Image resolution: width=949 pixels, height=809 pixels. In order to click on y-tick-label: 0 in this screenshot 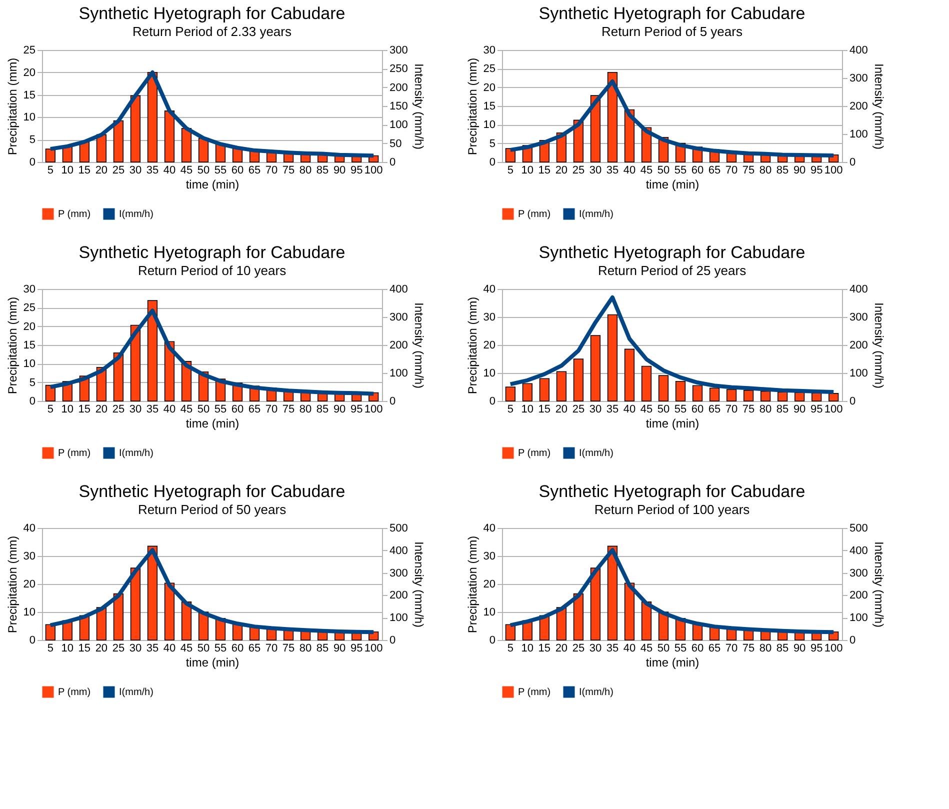, I will do `click(32, 162)`.